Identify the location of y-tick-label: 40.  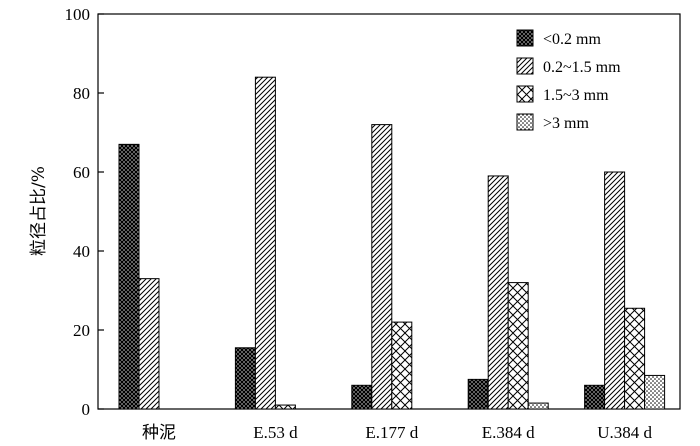
(81, 251).